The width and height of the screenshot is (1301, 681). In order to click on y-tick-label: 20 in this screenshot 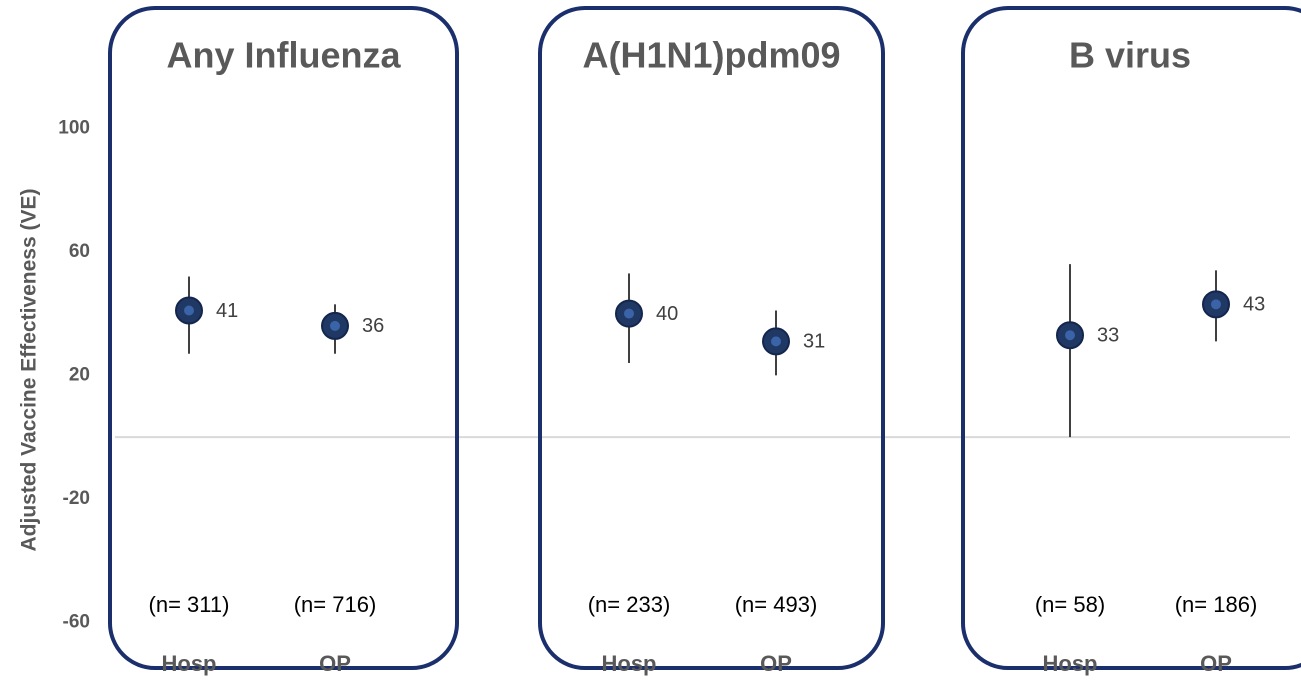, I will do `click(79, 374)`.